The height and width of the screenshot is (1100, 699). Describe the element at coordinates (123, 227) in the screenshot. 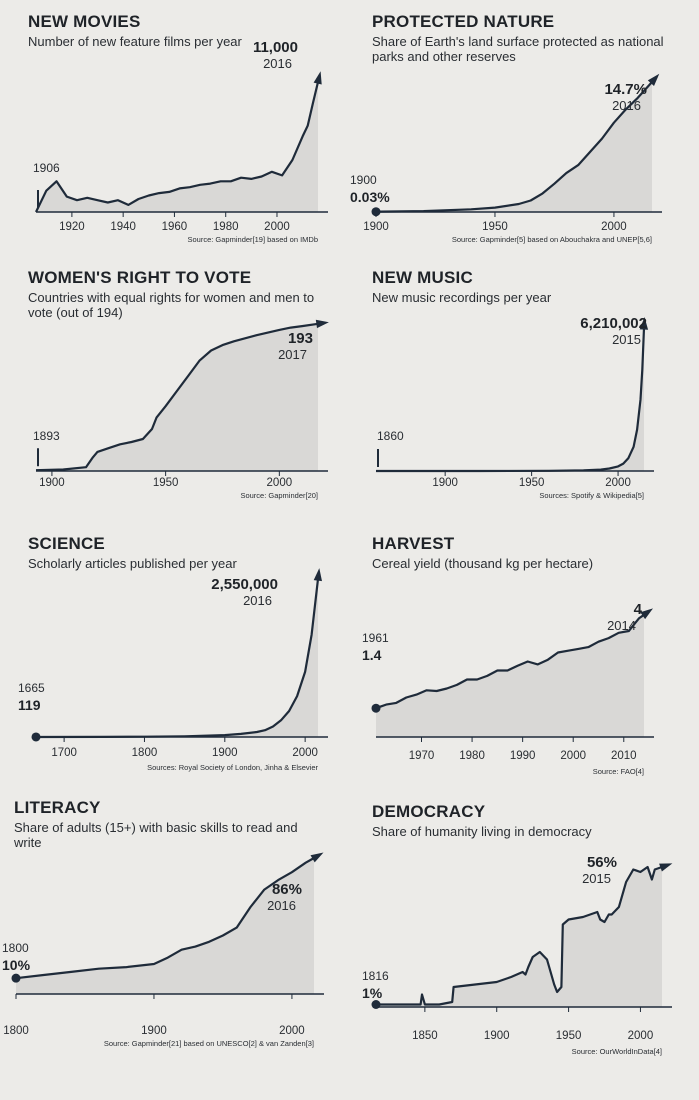

I see `x-tick-label: 1940` at that location.